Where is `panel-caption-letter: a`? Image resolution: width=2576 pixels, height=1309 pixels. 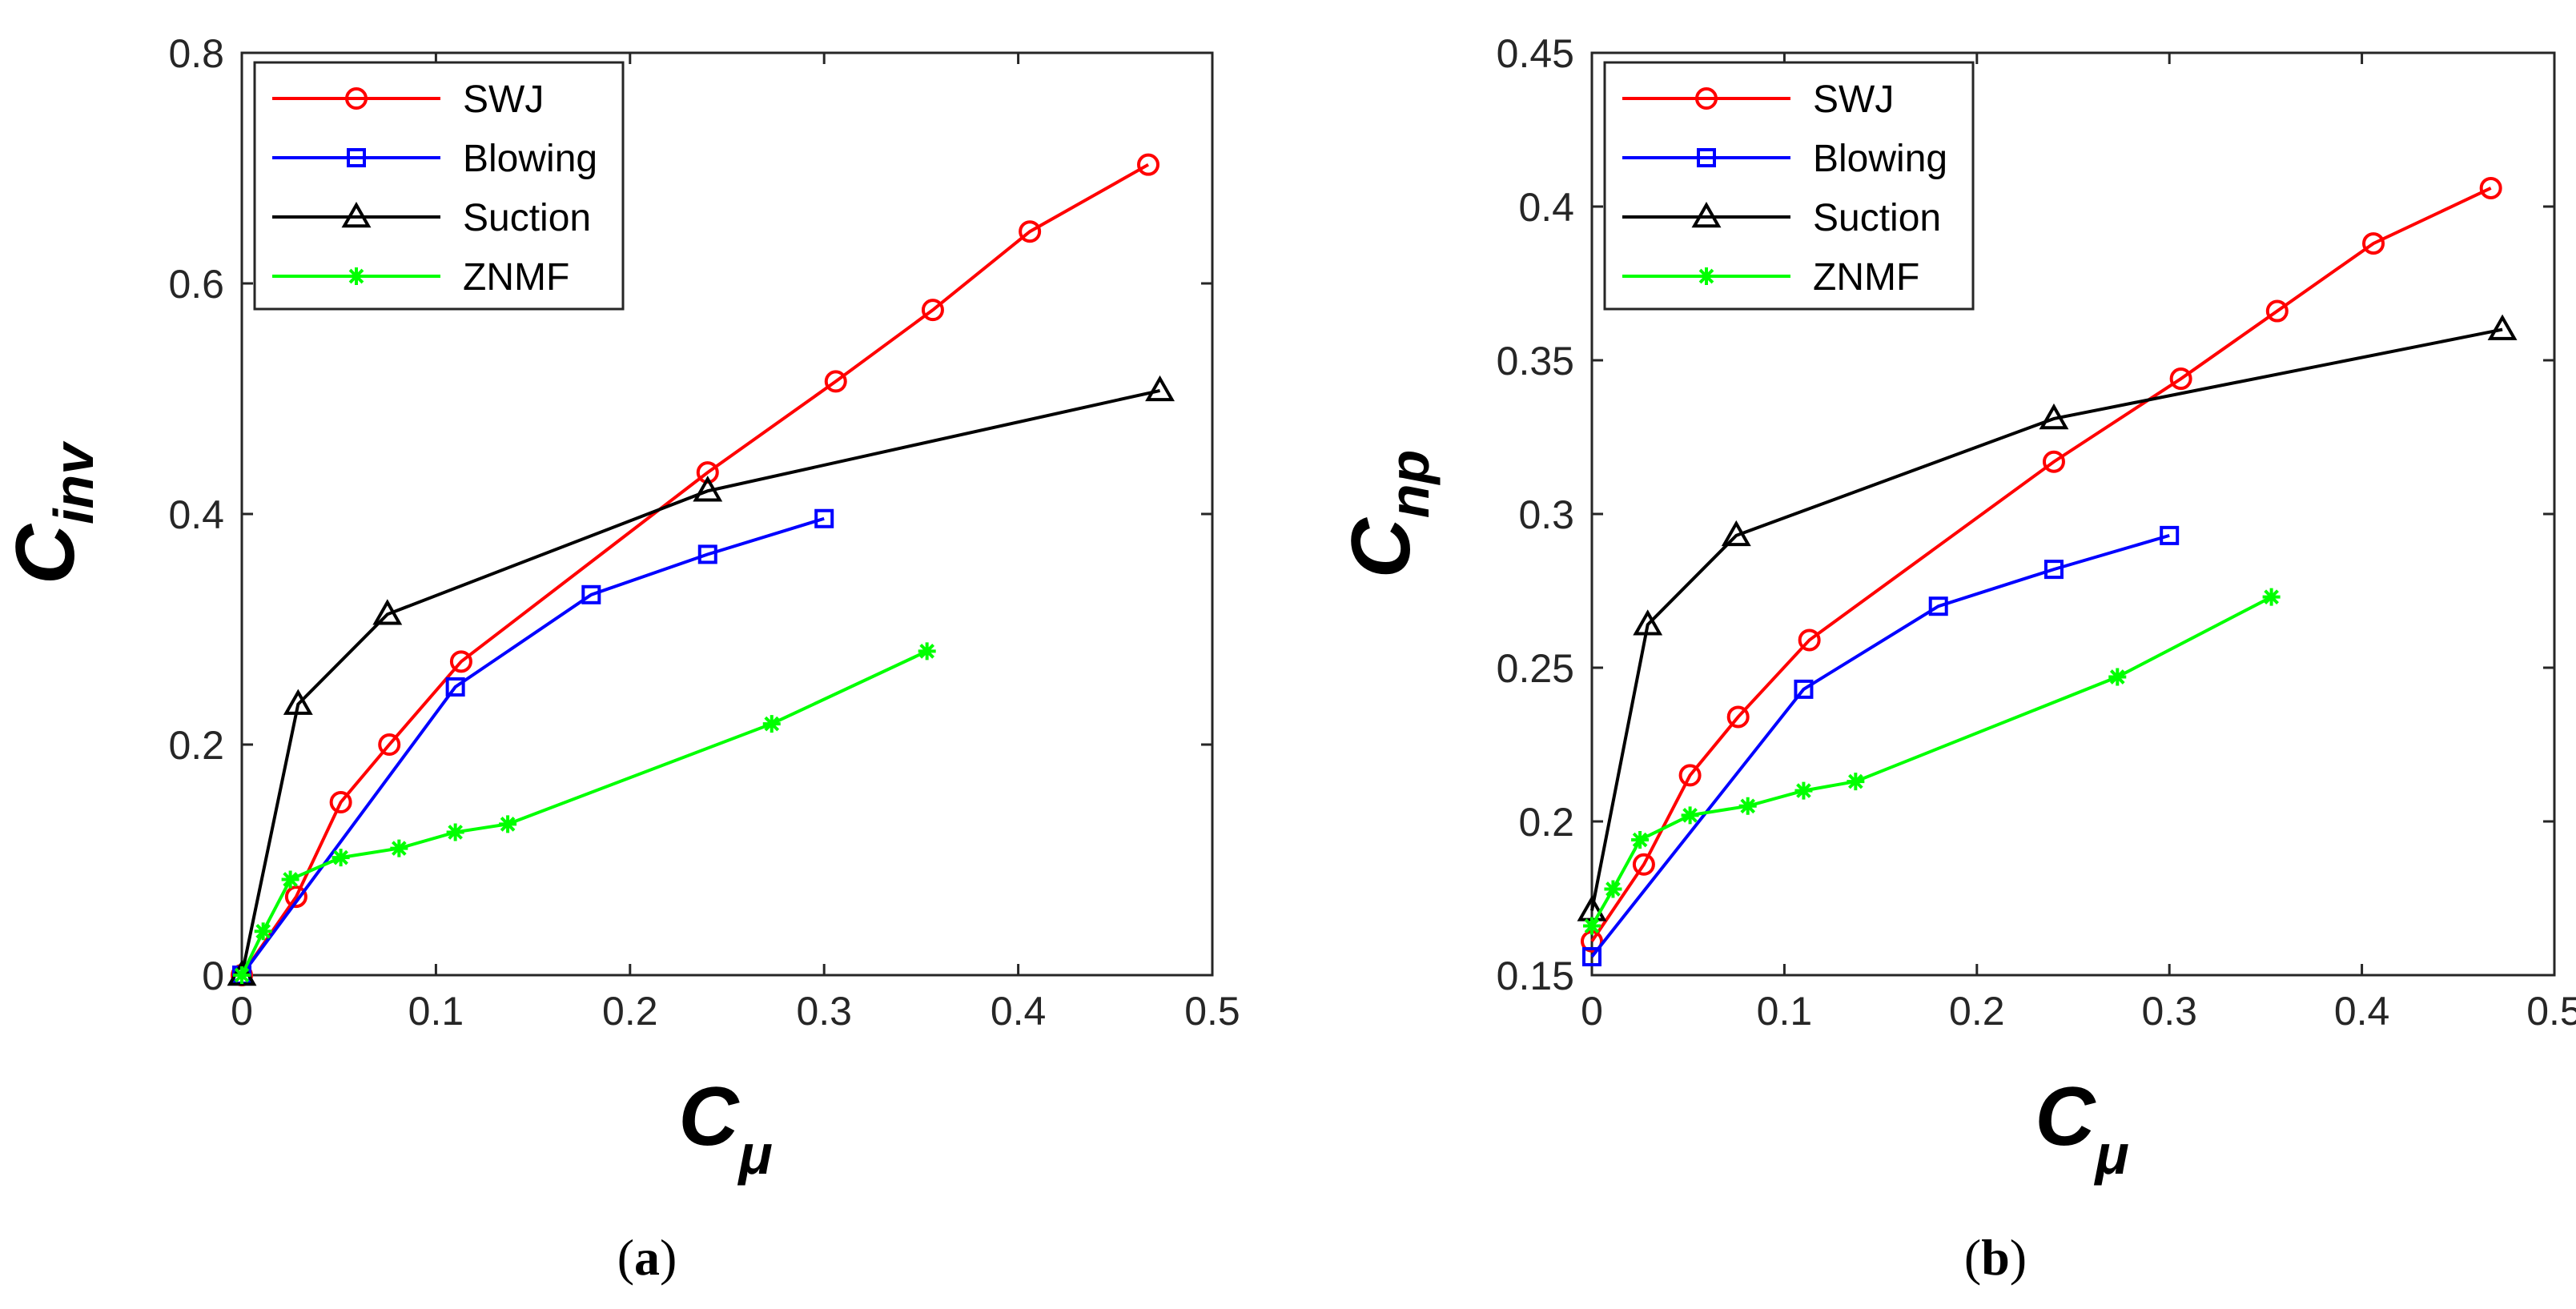 panel-caption-letter: a is located at coordinates (647, 1258).